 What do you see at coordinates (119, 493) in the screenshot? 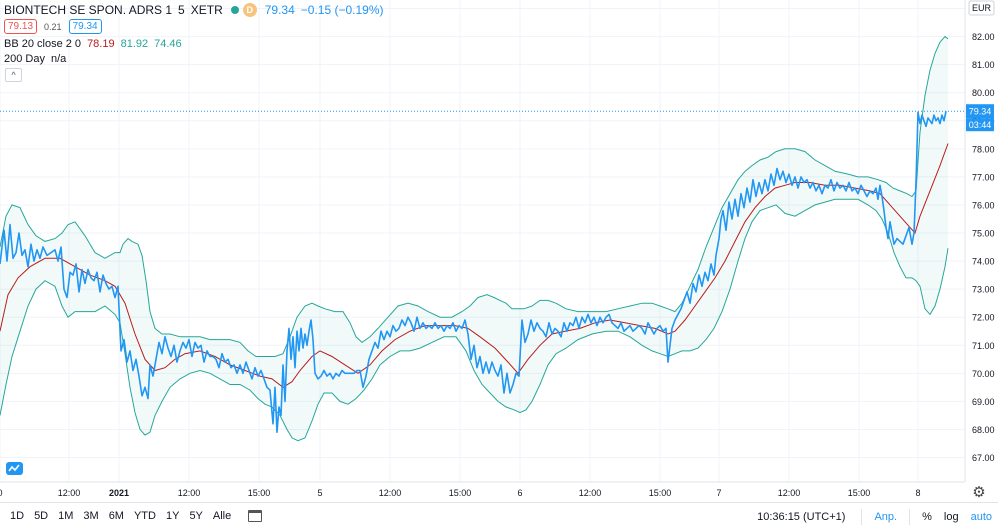
I see `x-tick-label: 2021` at bounding box center [119, 493].